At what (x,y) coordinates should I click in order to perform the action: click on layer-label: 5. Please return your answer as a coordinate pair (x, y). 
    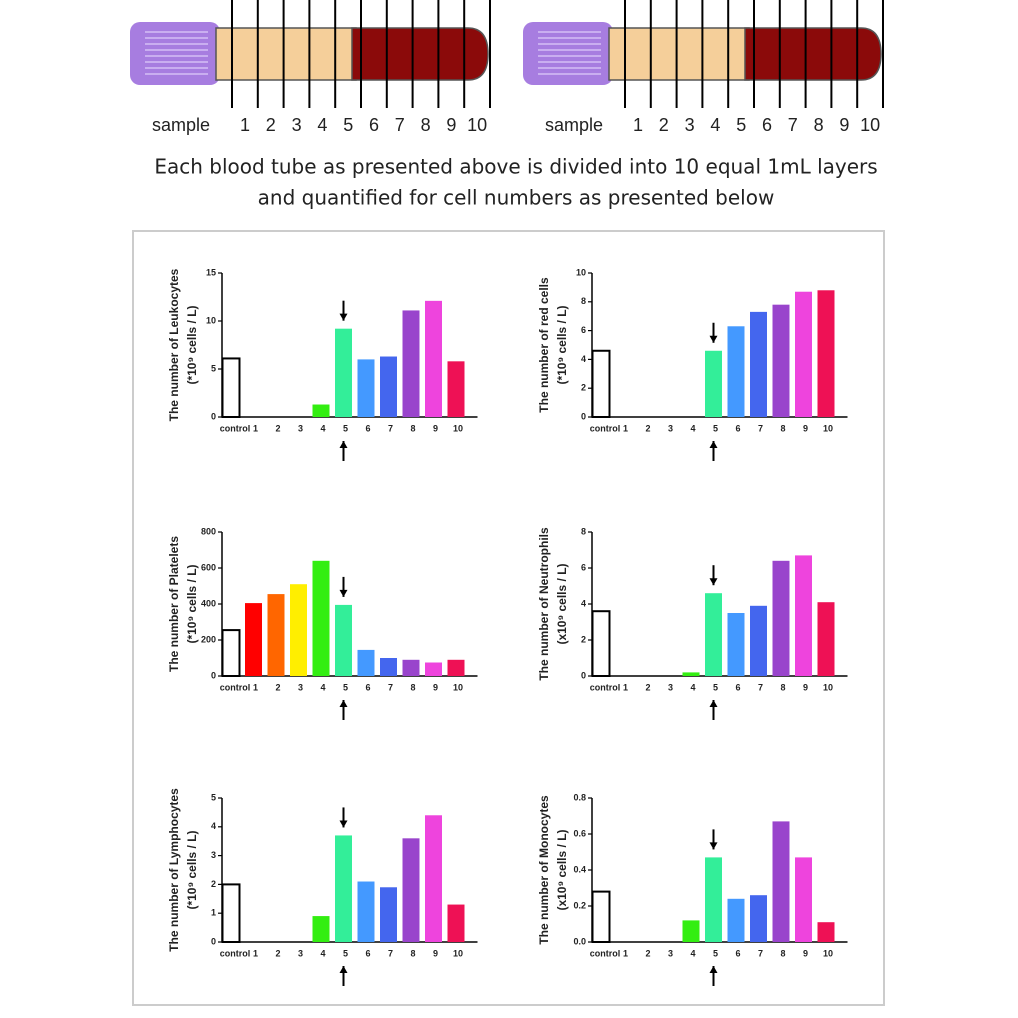
    Looking at the image, I should click on (348, 125).